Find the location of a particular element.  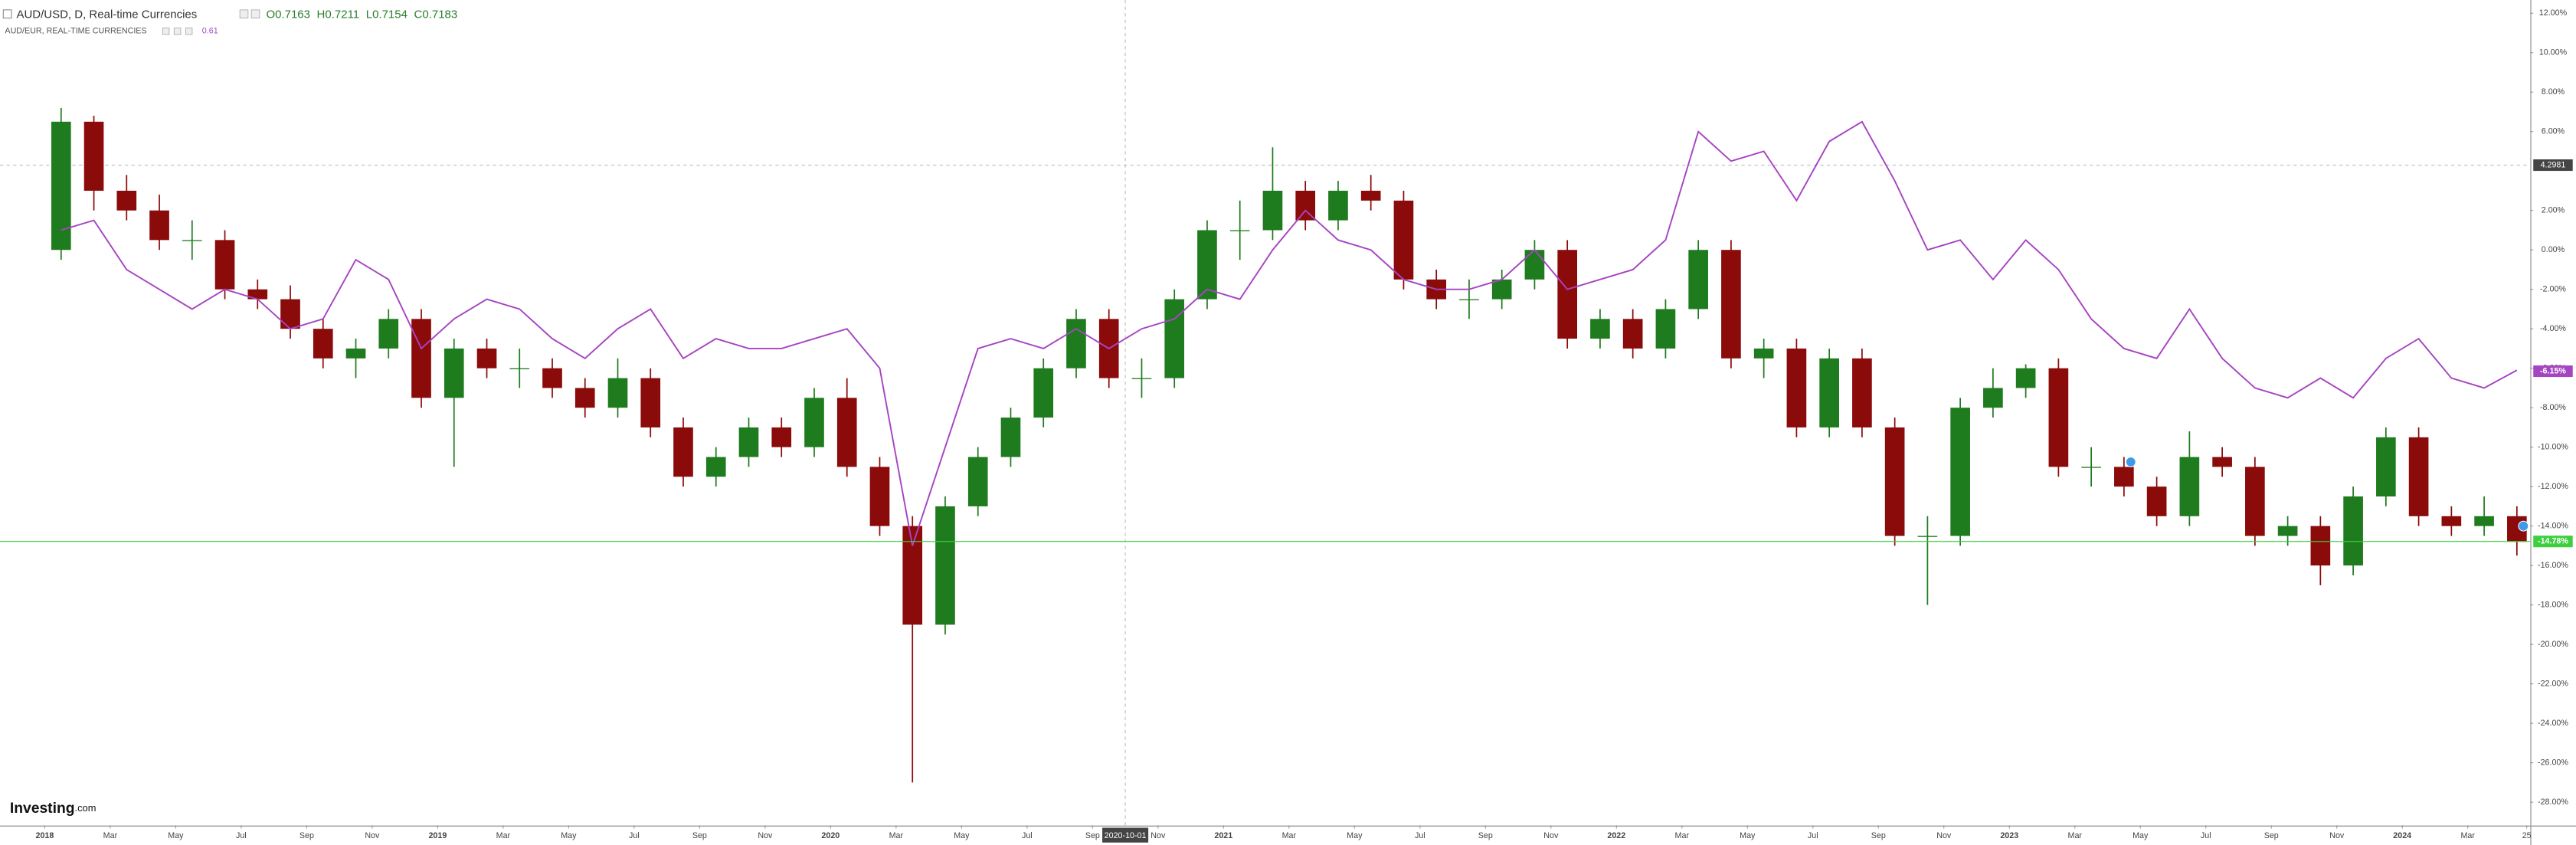

y-tick-label: -2.00% is located at coordinates (2553, 290).